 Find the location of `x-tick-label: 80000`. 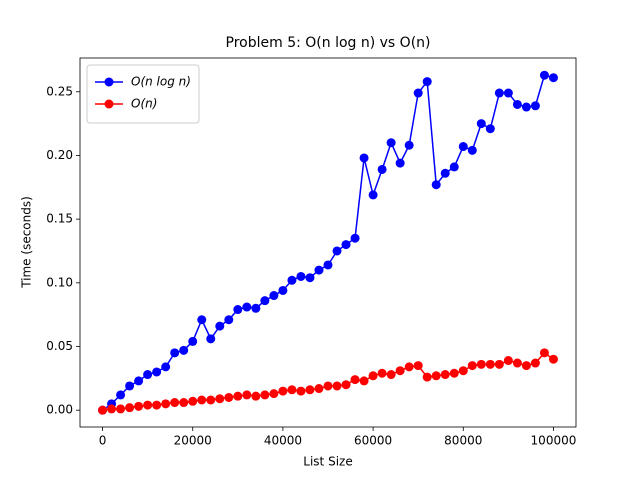

x-tick-label: 80000 is located at coordinates (463, 441).